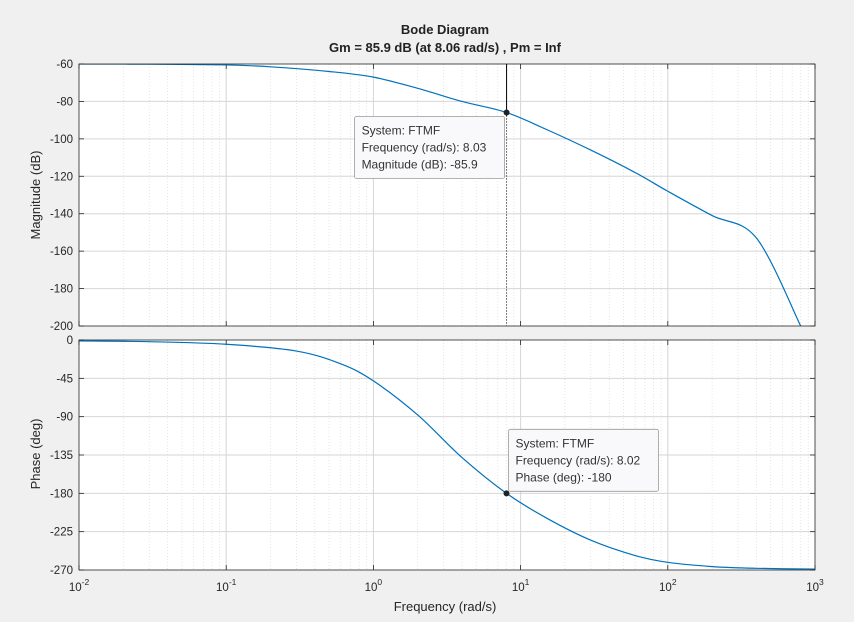 The width and height of the screenshot is (854, 622). What do you see at coordinates (424, 147) in the screenshot?
I see `datatip-line: Frequency (rad/s): 8.03` at bounding box center [424, 147].